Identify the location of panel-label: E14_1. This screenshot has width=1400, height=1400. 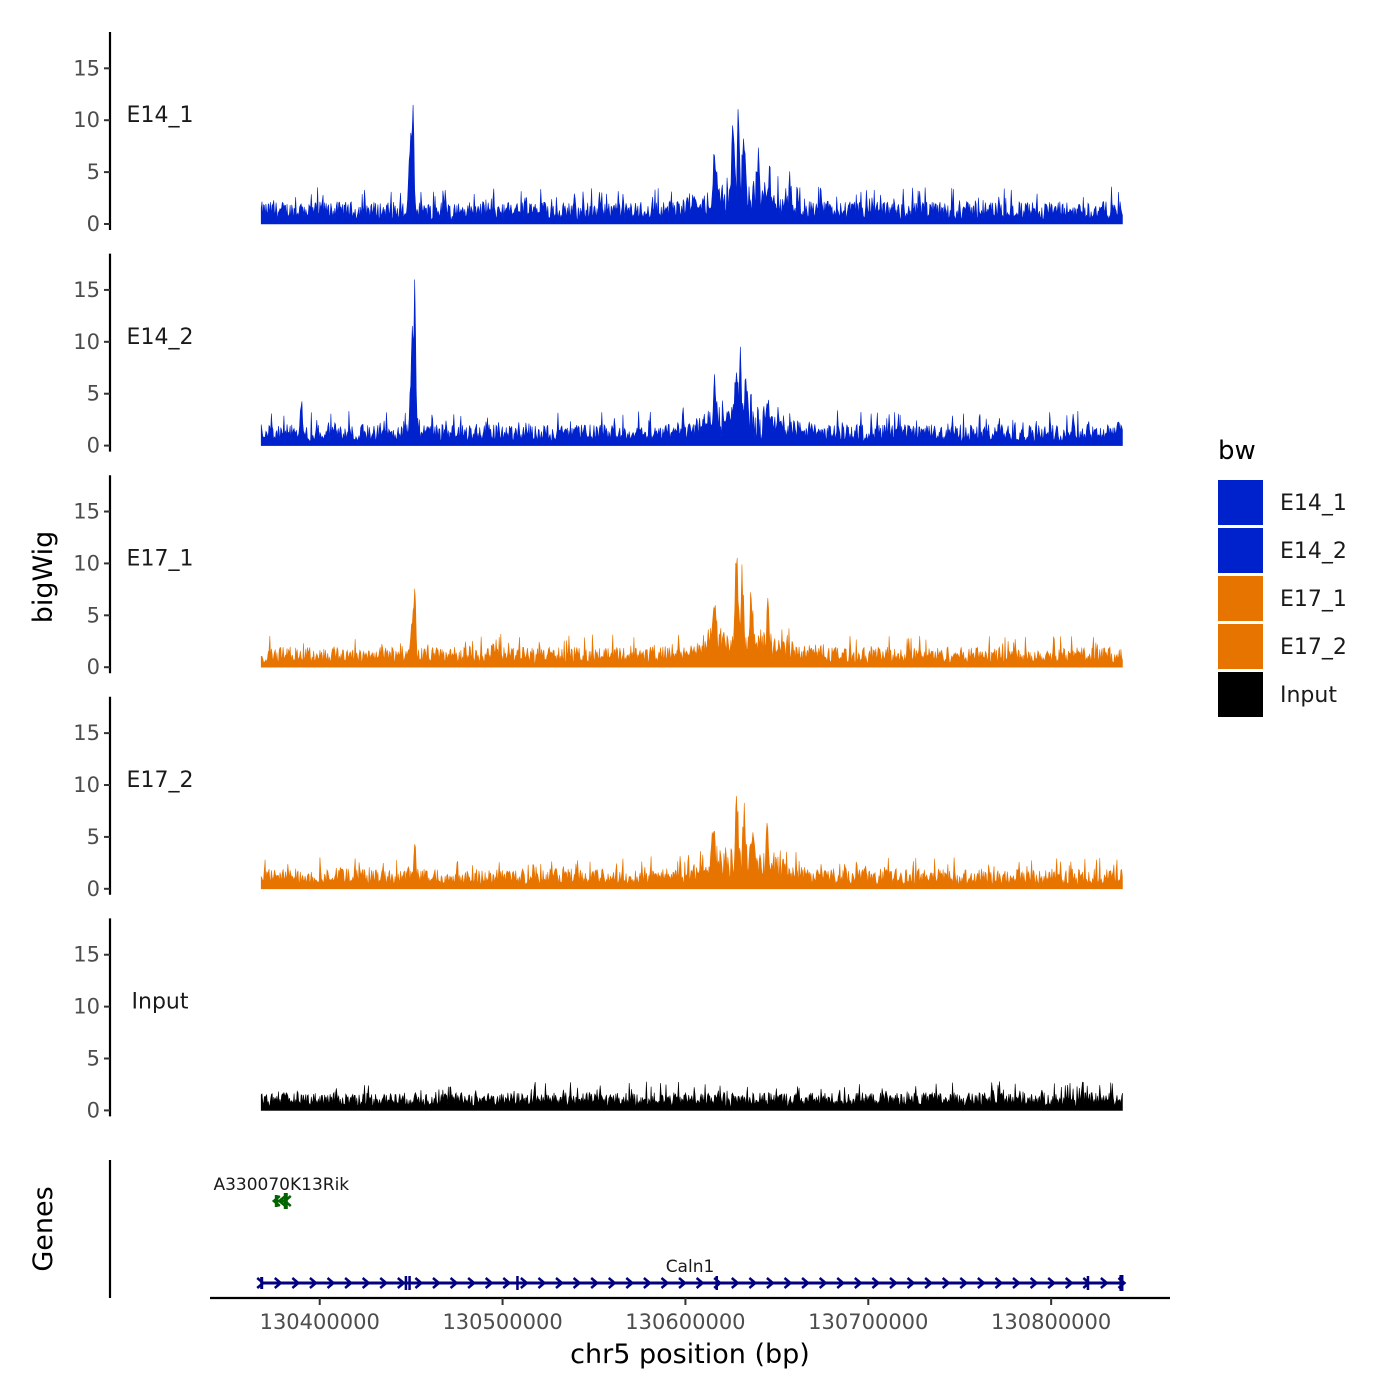
(160, 115).